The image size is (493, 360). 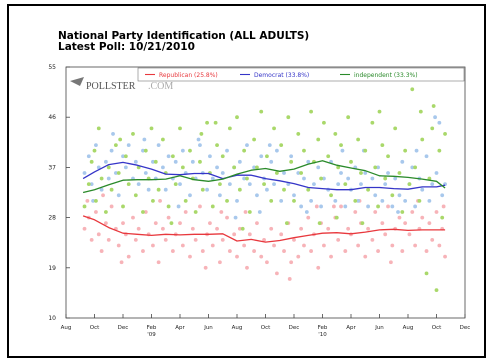 I want to click on legend-label: Republican (25.8%), so click(x=188, y=75).